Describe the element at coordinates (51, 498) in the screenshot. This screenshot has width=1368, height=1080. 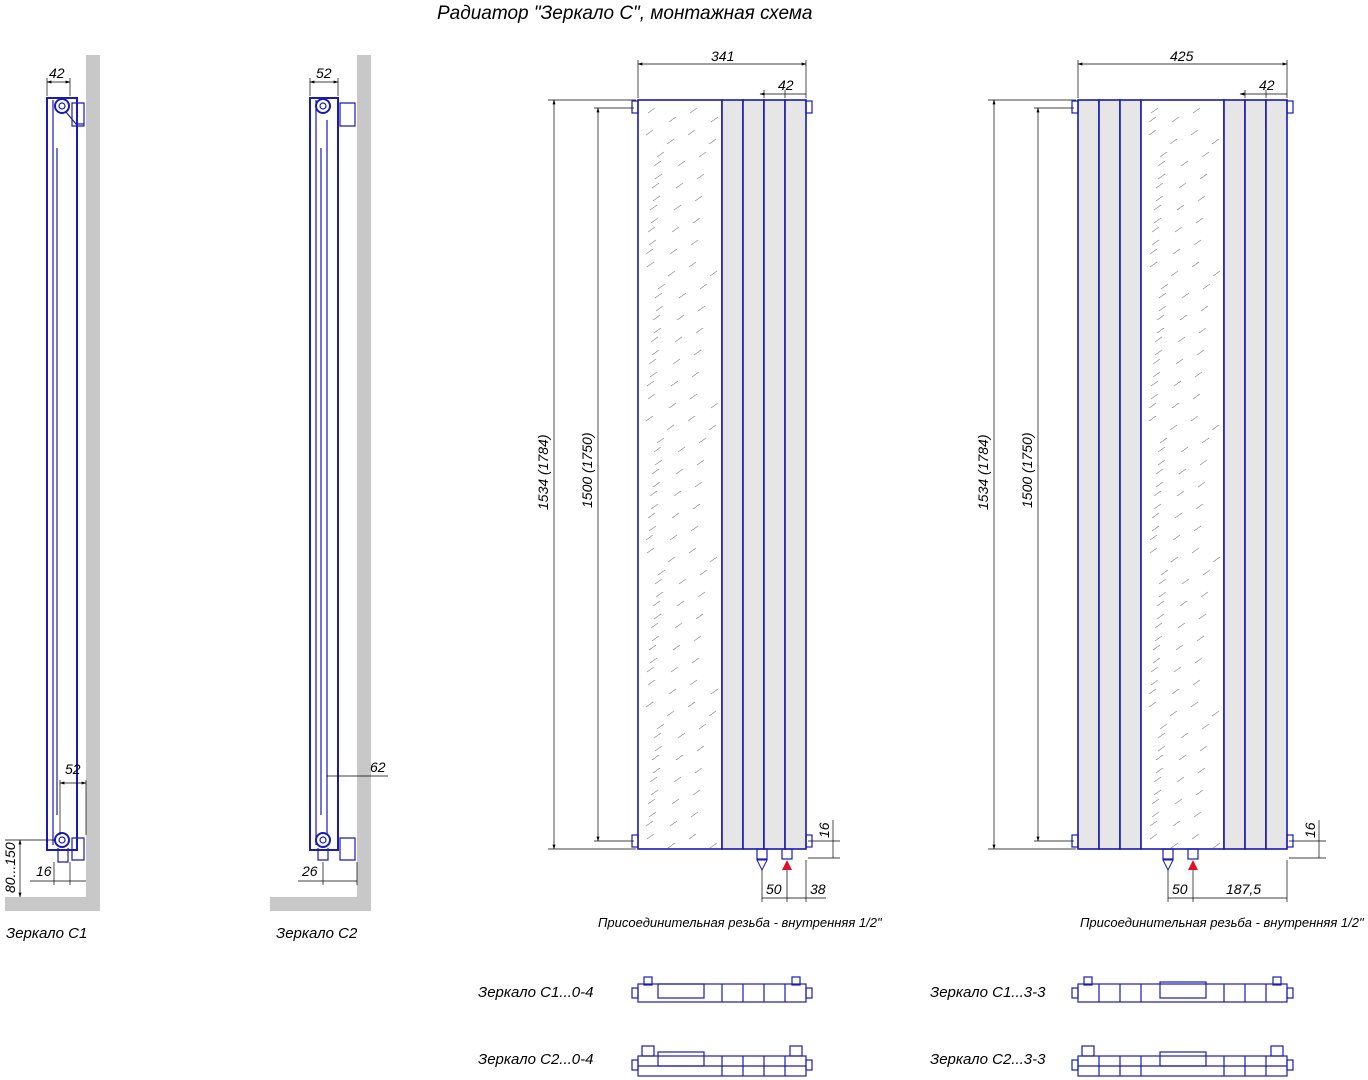
I see `side-view-c1: 42 52 16 80...150 Зеркало С1` at that location.